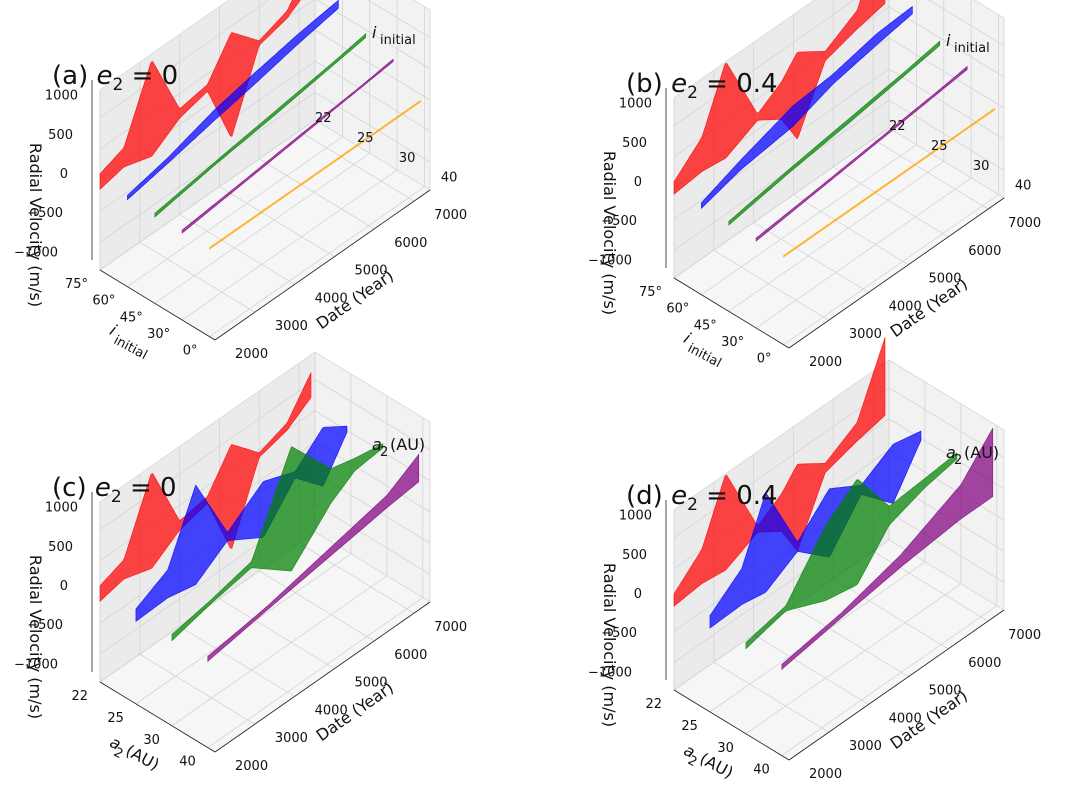 This screenshot has height=810, width=1080. I want to click on top-param-label-main: a, so click(377, 444).